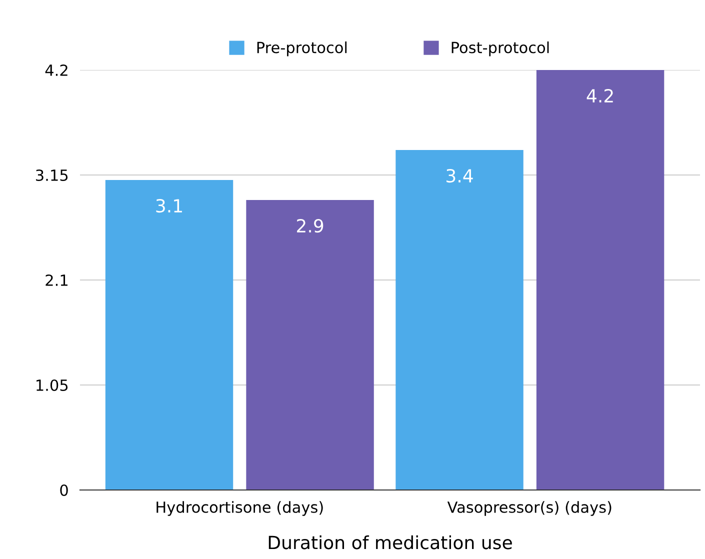 The width and height of the screenshot is (705, 559). Describe the element at coordinates (599, 95) in the screenshot. I see `data-label: 4.2` at that location.